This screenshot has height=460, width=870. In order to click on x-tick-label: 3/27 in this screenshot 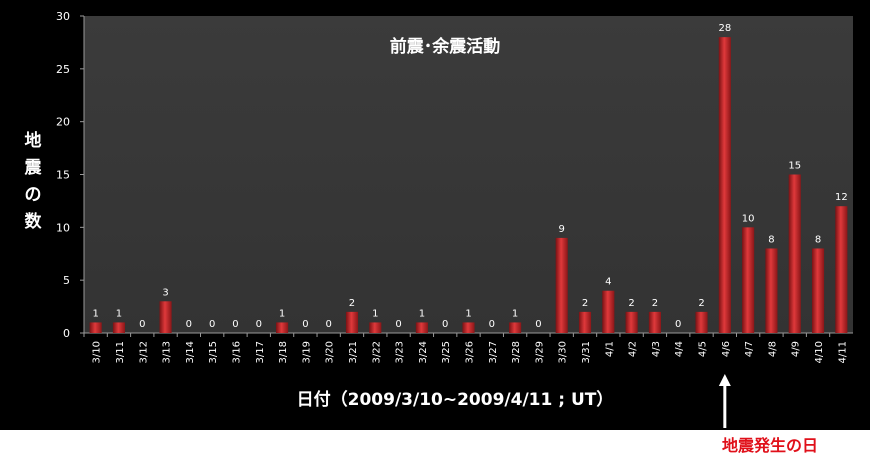, I will do `click(493, 352)`.